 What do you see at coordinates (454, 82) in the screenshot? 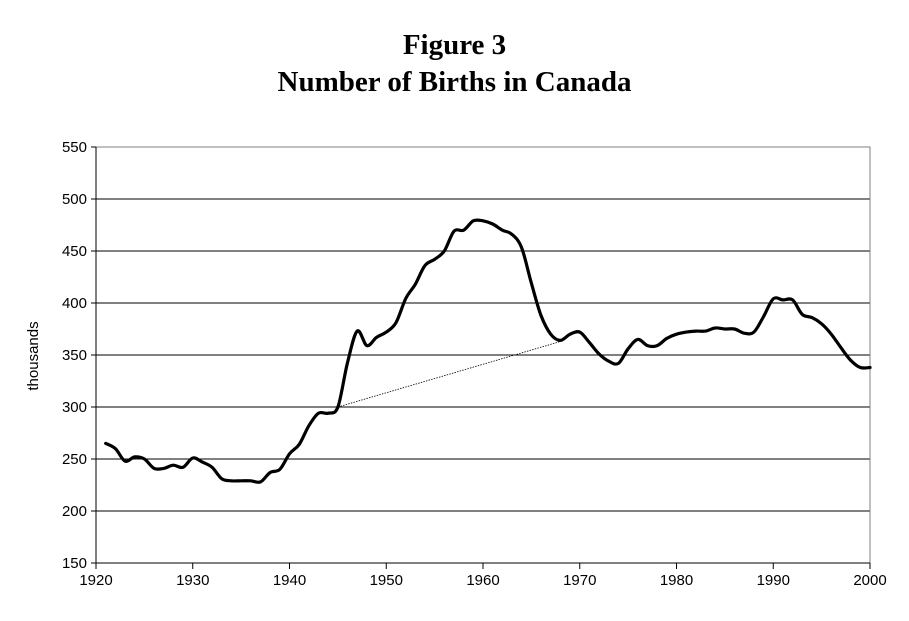
I see `chart-subtitle: Number of Births in Canada` at bounding box center [454, 82].